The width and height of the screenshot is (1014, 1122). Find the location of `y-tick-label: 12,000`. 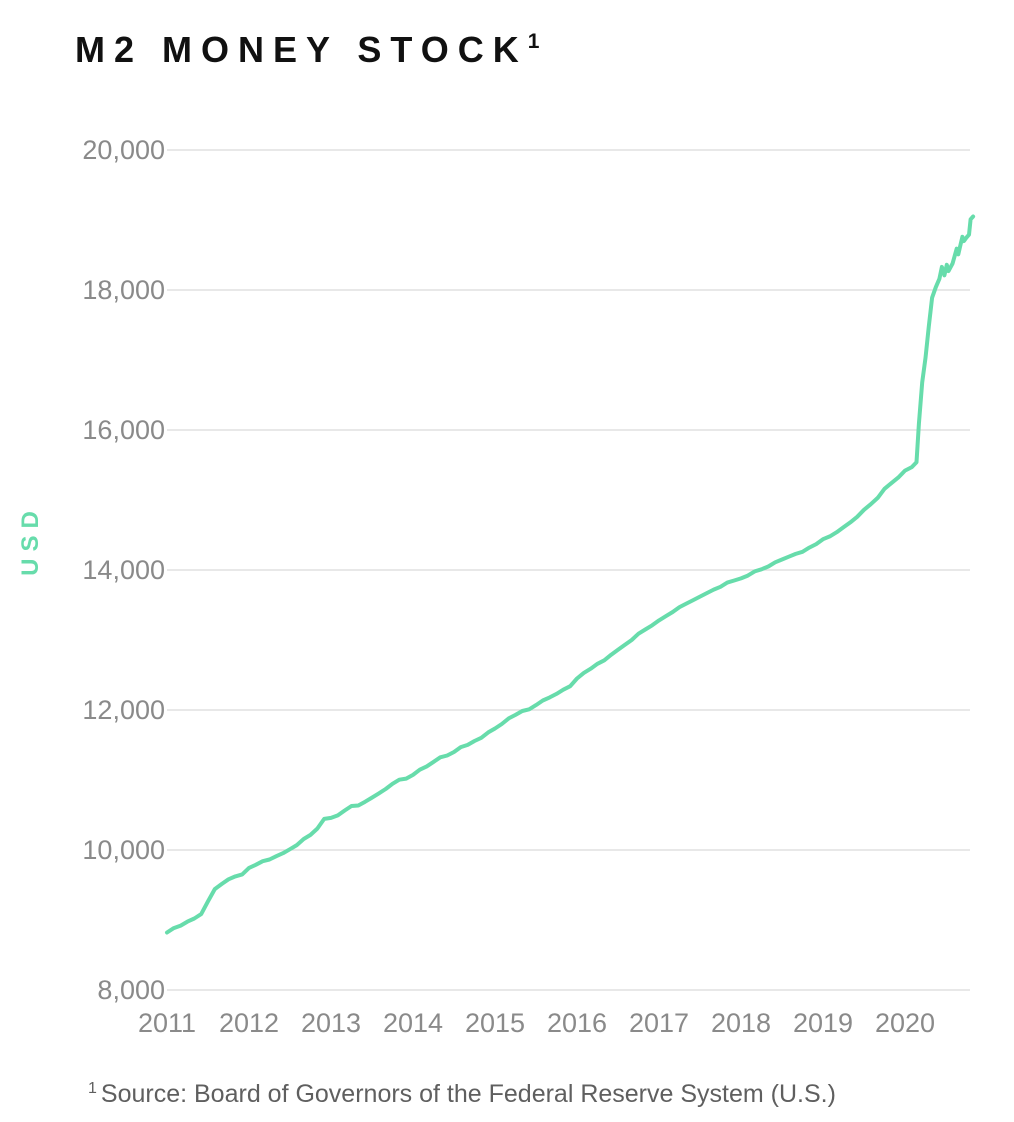

y-tick-label: 12,000 is located at coordinates (123, 710).